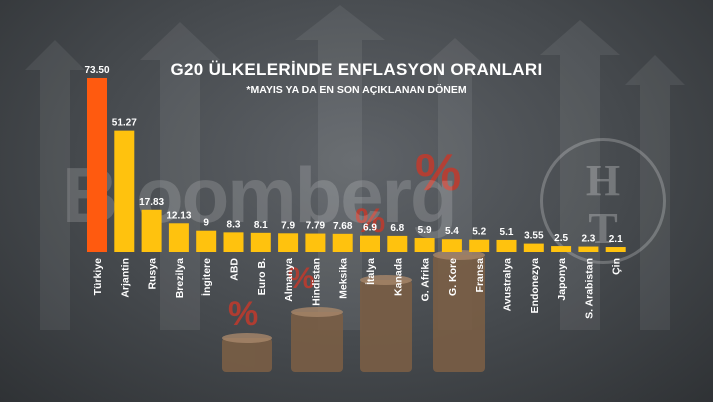 The image size is (713, 402). I want to click on category-label-4: İngitere, so click(206, 277).